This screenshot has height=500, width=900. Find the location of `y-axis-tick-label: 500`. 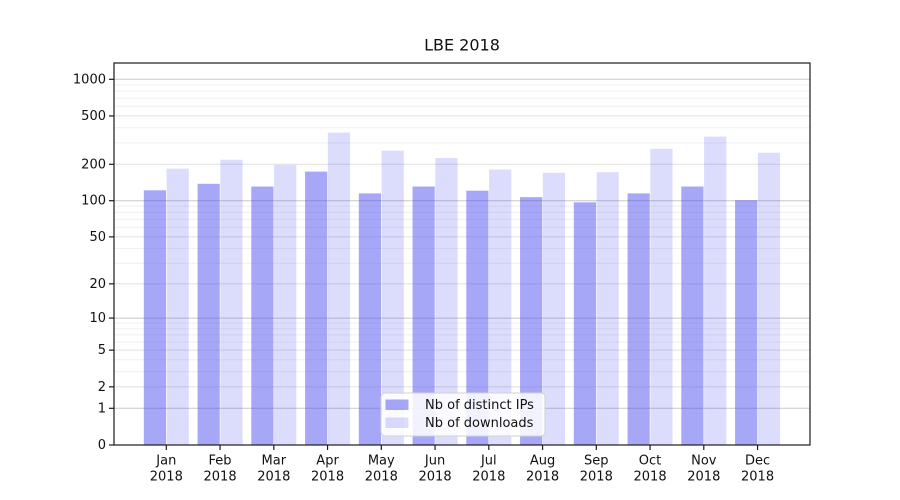

y-axis-tick-label: 500 is located at coordinates (93, 116).